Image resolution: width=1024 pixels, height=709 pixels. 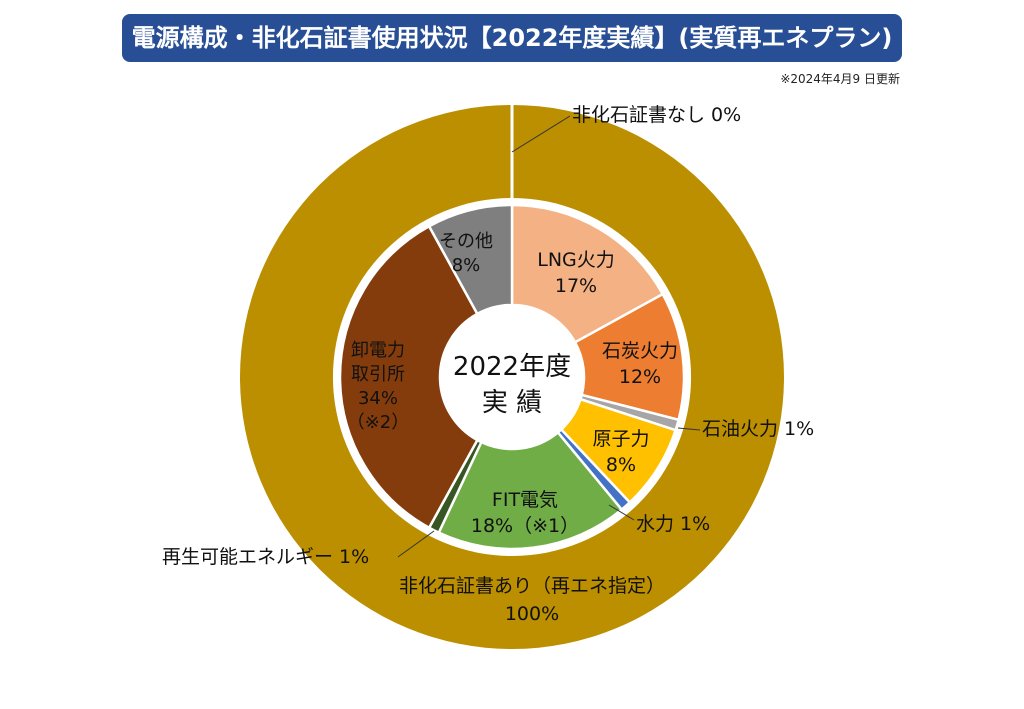 What do you see at coordinates (512, 38) in the screenshot?
I see `chart-title: 電源構成・非化石証書使用状況【2022年度実績】(実質再エネプラン)` at bounding box center [512, 38].